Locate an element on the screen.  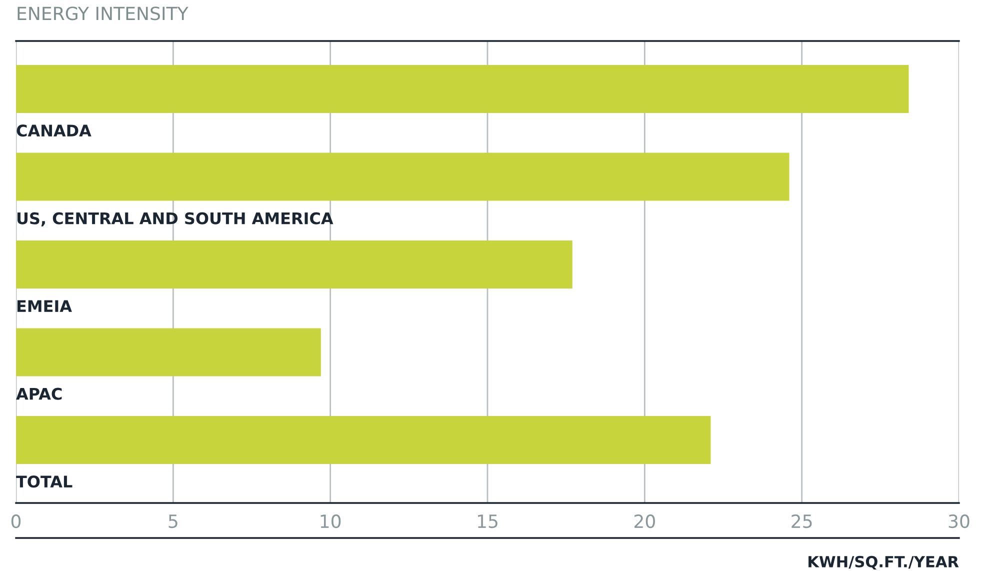
y-tick-label: TOTAL is located at coordinates (44, 482).